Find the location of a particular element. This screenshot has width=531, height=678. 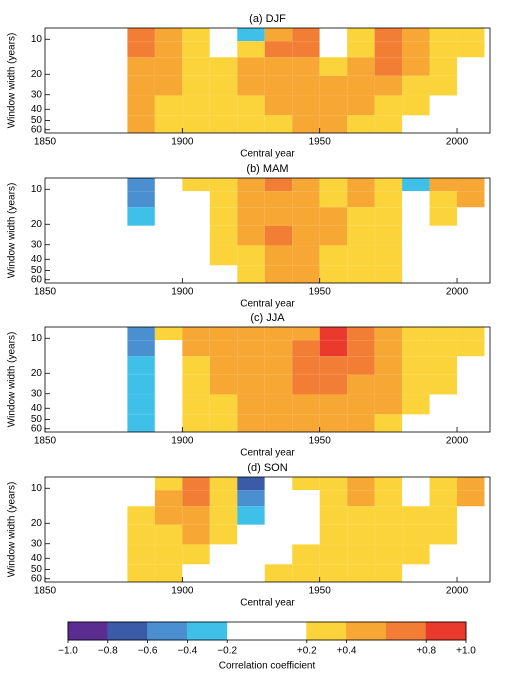

colorbar-tick-label: −0.8 is located at coordinates (108, 651).